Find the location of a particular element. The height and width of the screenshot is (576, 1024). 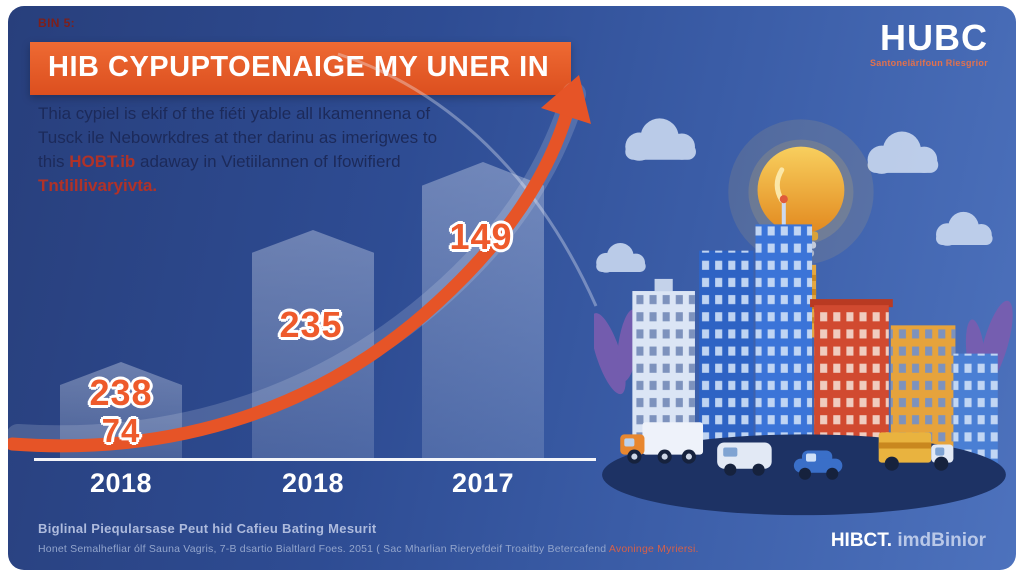

value-label: 74 is located at coordinates (121, 430).